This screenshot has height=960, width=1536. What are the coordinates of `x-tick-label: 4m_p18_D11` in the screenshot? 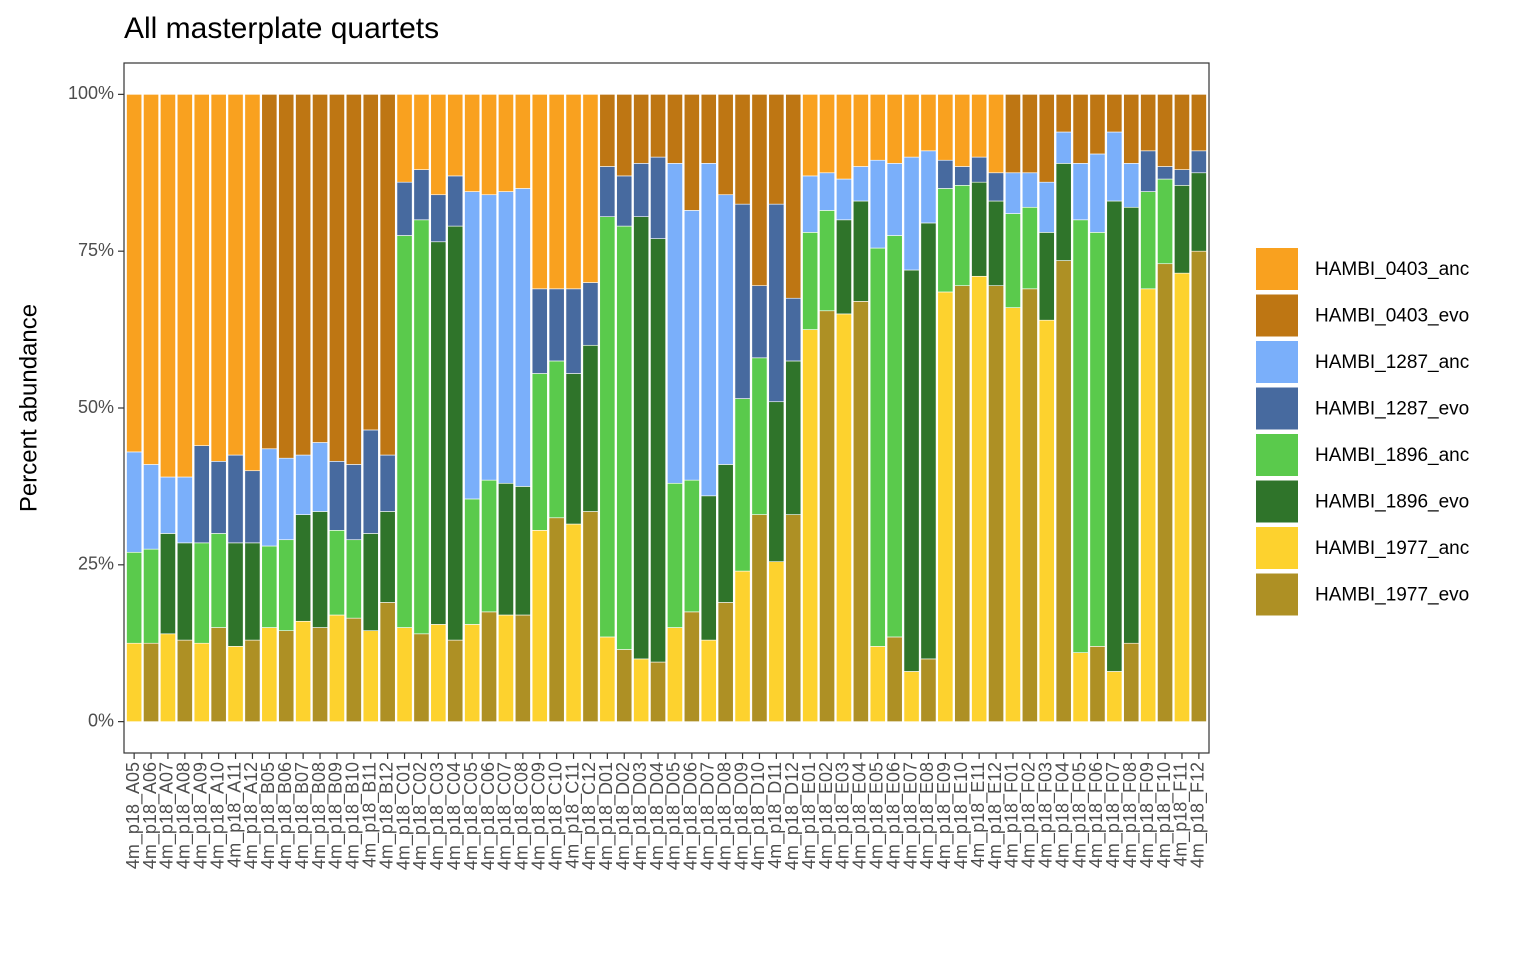 It's located at (775, 815).